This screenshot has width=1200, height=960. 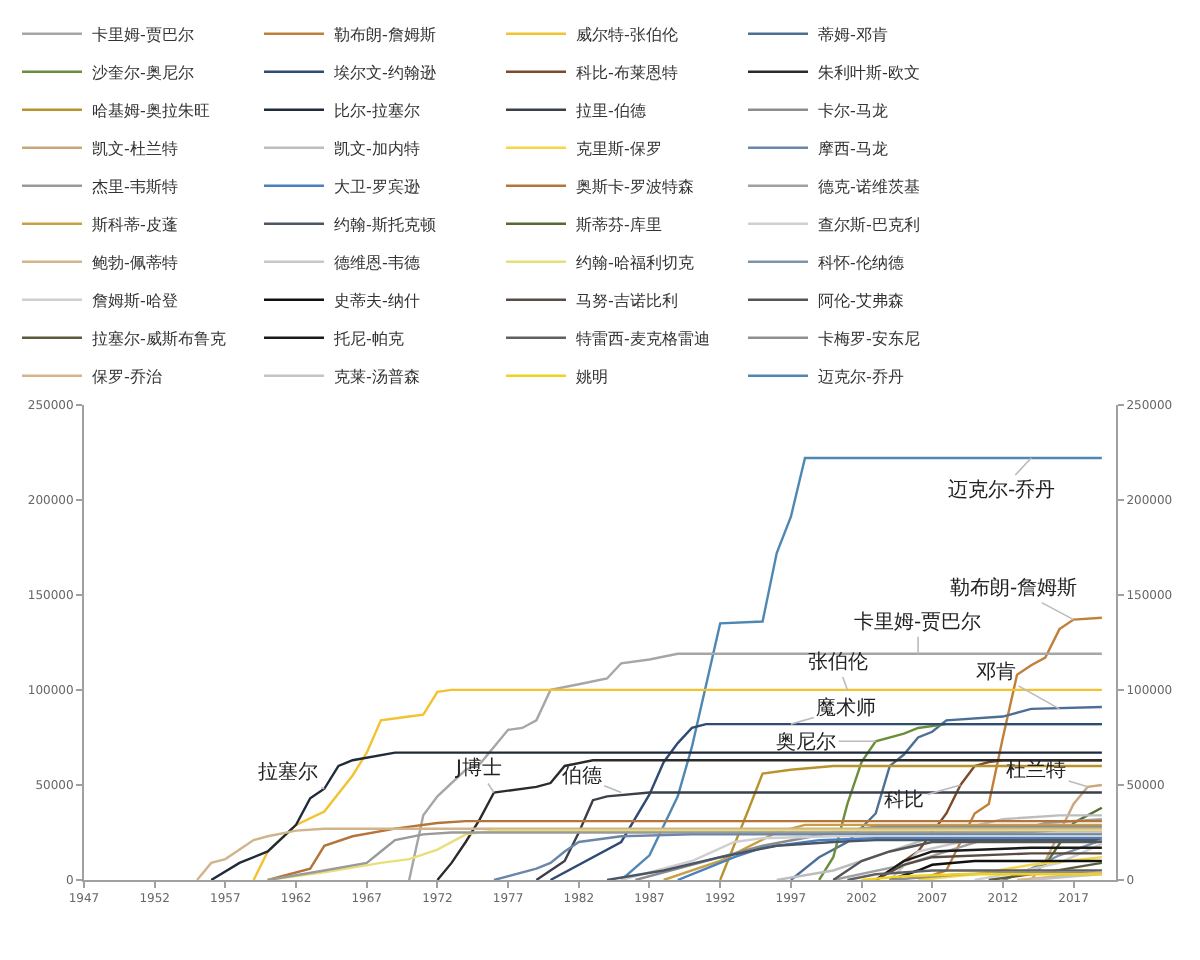 What do you see at coordinates (904, 800) in the screenshot?
I see `annotation: 科比` at bounding box center [904, 800].